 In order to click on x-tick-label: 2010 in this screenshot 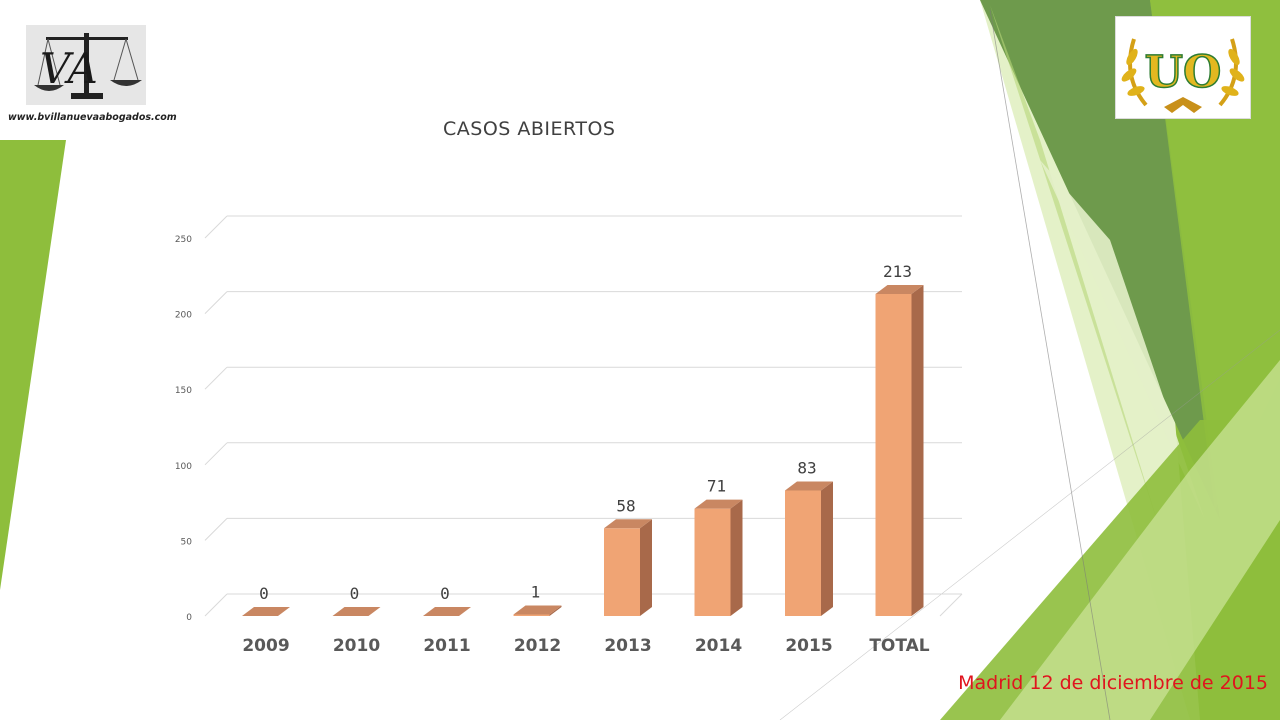, I will do `click(356, 646)`.